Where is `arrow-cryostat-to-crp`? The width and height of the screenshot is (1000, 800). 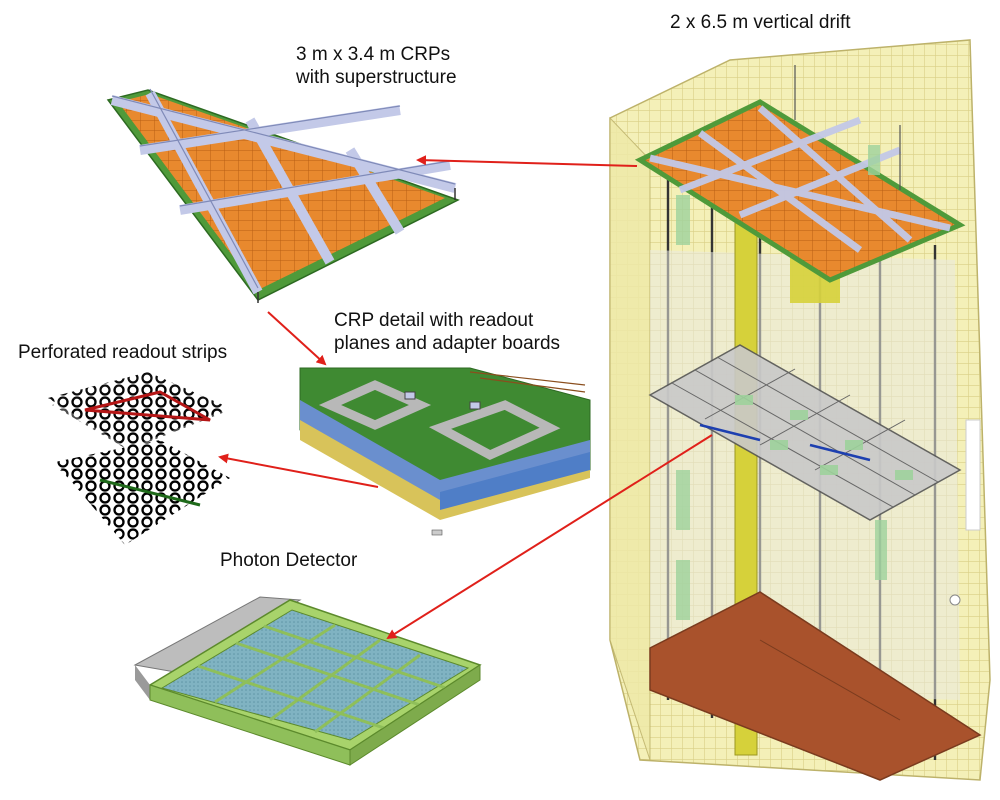 arrow-cryostat-to-crp is located at coordinates (527, 161).